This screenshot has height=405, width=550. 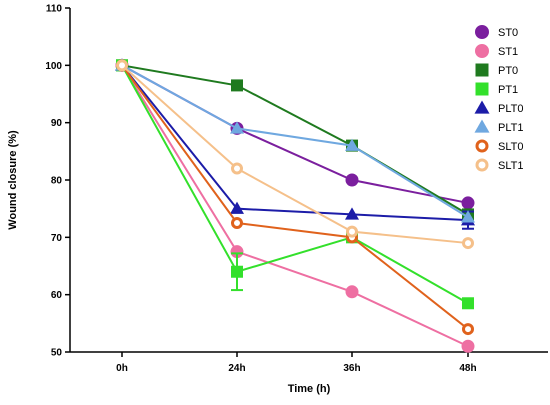 I want to click on legend-item-st0: ST0, so click(x=496, y=32).